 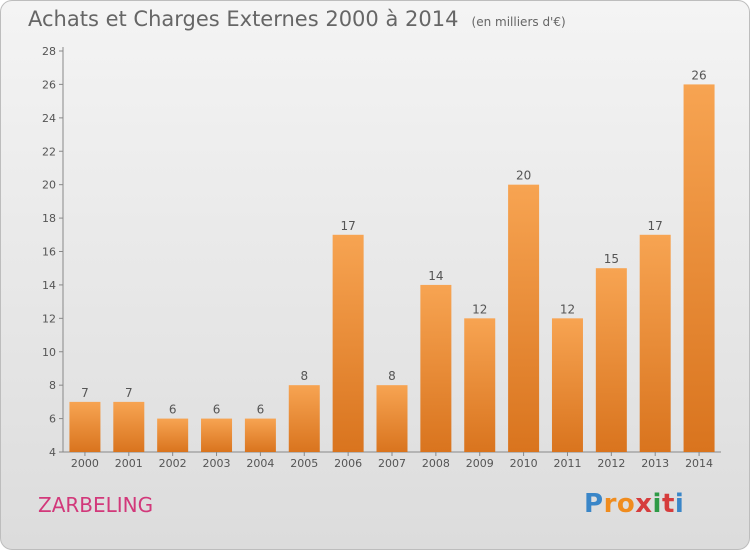 What do you see at coordinates (655, 343) in the screenshot?
I see `bar-2013` at bounding box center [655, 343].